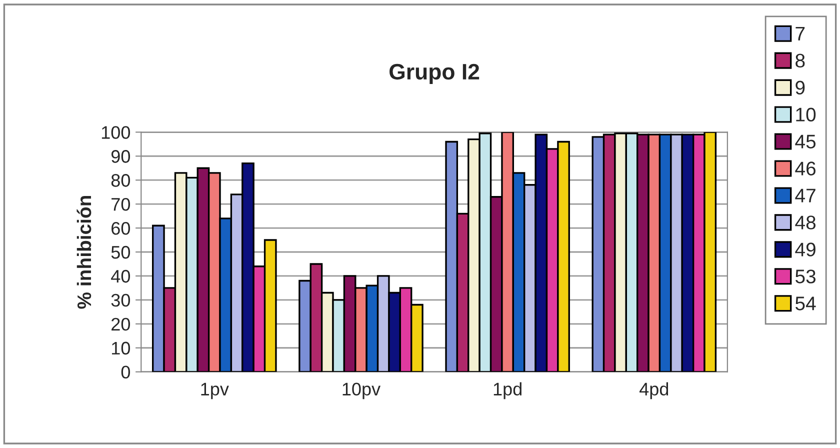 The image size is (840, 448). Describe the element at coordinates (120, 300) in the screenshot. I see `y-tick-label: 30` at that location.